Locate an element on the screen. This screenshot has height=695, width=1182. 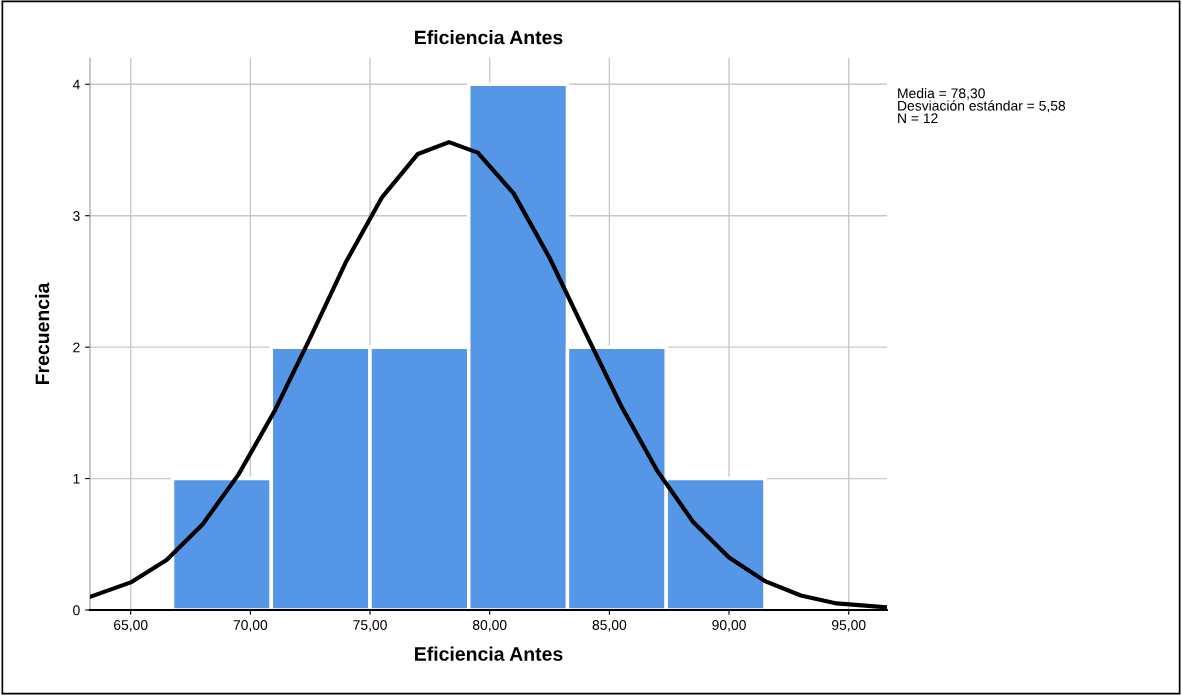
x-tick-label: 90,00 is located at coordinates (729, 626).